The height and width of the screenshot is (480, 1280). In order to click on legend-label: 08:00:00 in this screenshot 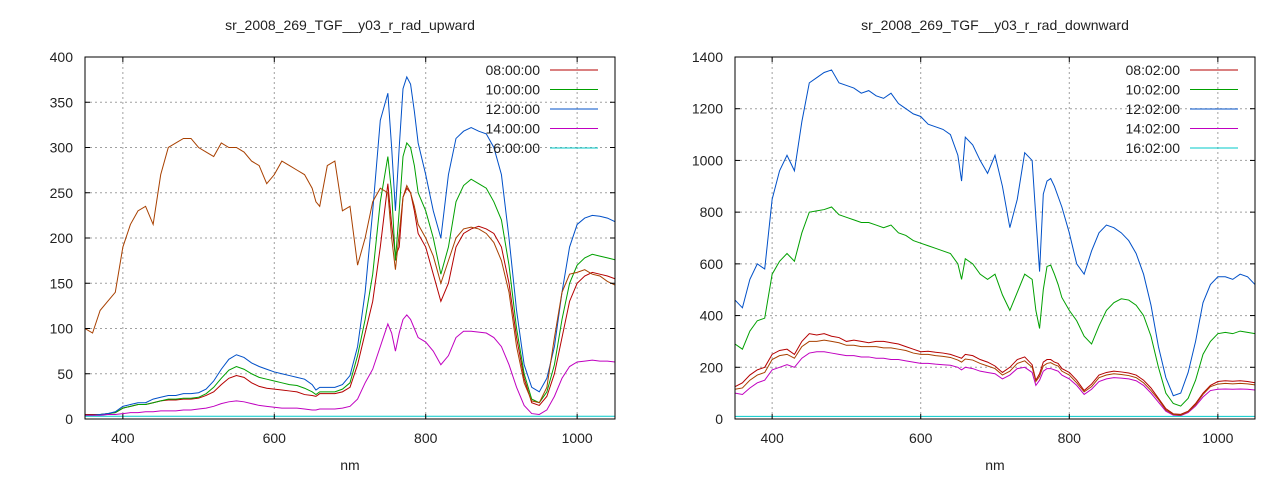, I will do `click(513, 70)`.